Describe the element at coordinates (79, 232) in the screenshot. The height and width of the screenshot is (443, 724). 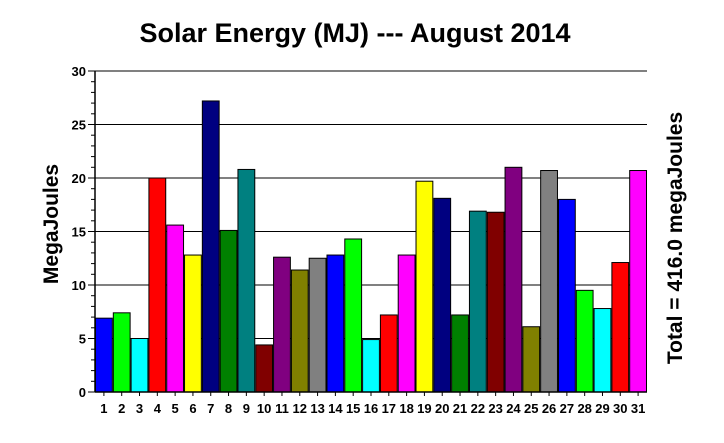
I see `y-tick-label: 15` at that location.